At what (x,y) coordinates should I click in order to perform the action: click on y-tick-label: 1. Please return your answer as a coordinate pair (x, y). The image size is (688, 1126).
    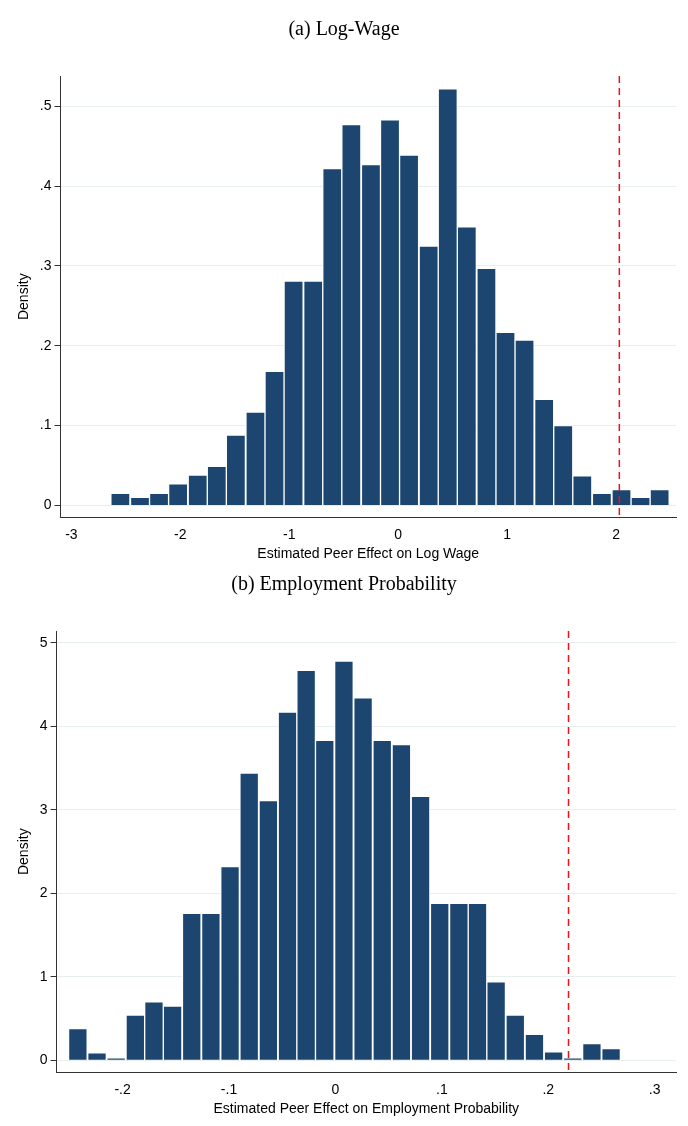
    Looking at the image, I should click on (43, 975).